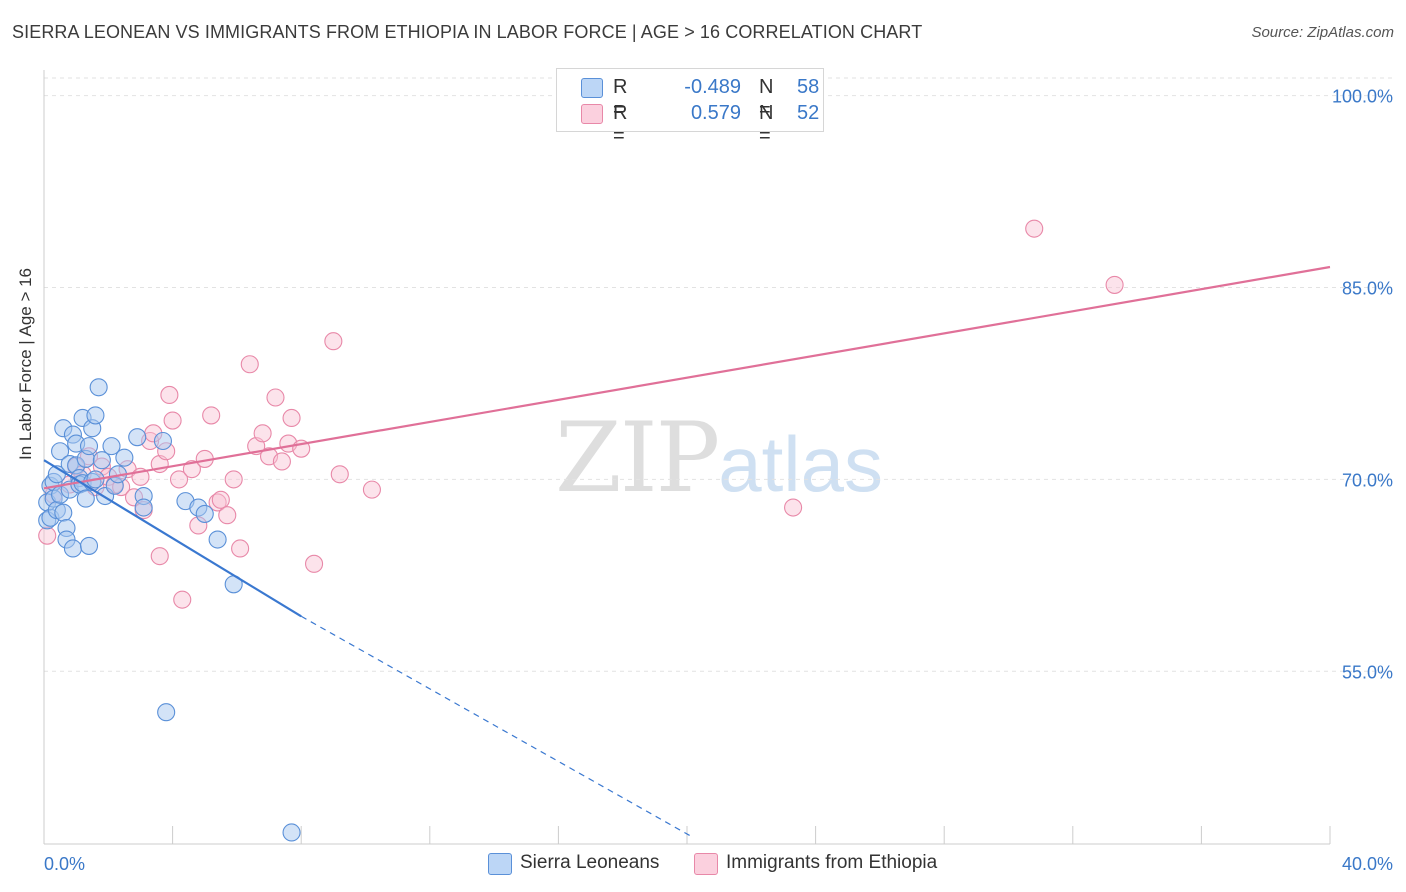 The height and width of the screenshot is (892, 1406). What do you see at coordinates (1367, 672) in the screenshot?
I see `y-tick-label: 55.0%` at bounding box center [1367, 672].